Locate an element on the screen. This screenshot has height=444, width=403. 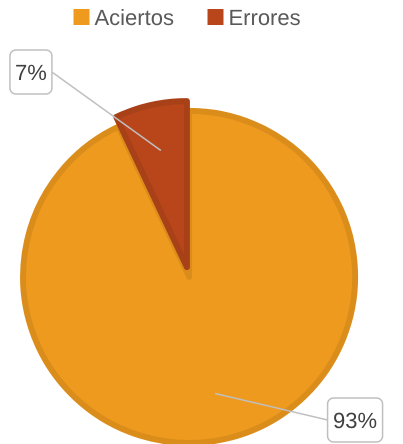
legend-label: Errores is located at coordinates (264, 17).